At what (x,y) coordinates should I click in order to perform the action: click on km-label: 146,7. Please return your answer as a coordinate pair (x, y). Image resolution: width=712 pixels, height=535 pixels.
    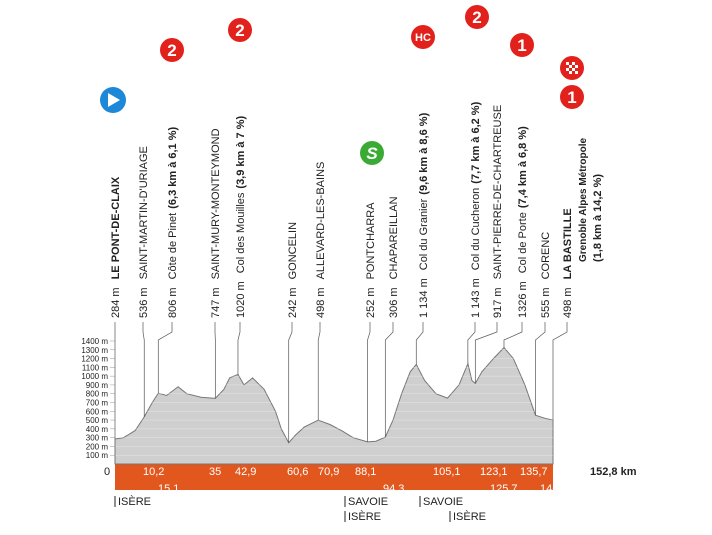
    Looking at the image, I should click on (554, 489).